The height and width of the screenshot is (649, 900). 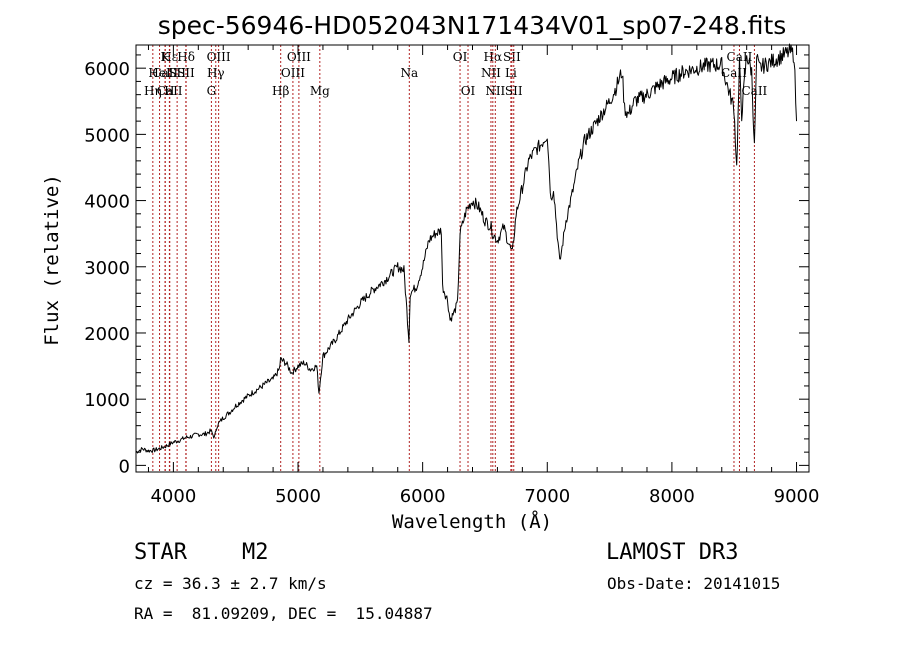 I want to click on x-tick-label: 9000, so click(x=797, y=496).